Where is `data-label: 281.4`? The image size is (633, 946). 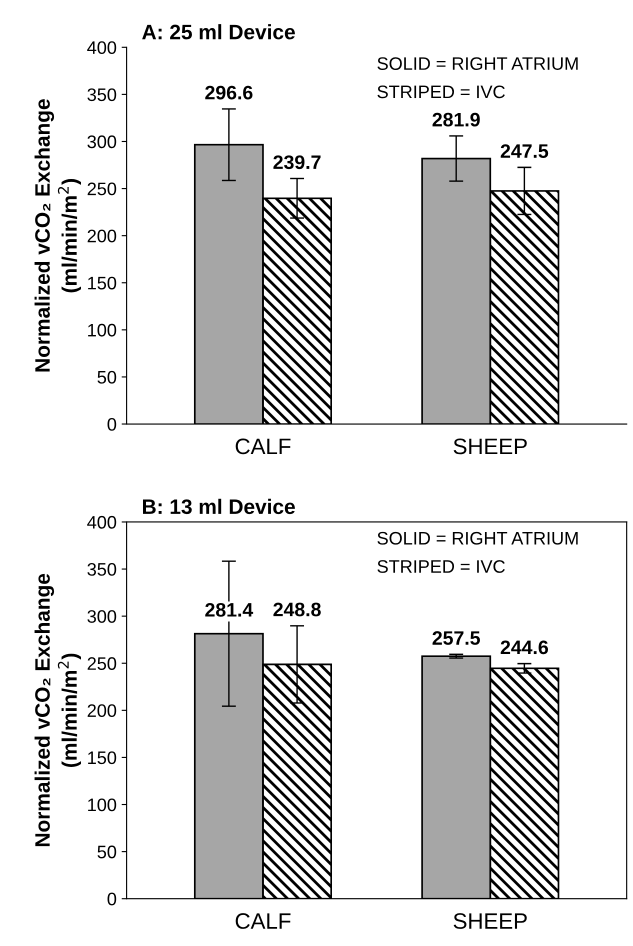
data-label: 281.4 is located at coordinates (229, 609).